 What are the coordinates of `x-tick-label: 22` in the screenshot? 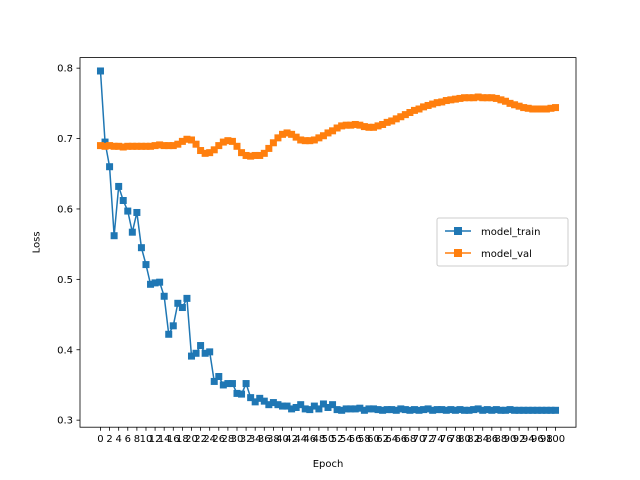 It's located at (200, 439).